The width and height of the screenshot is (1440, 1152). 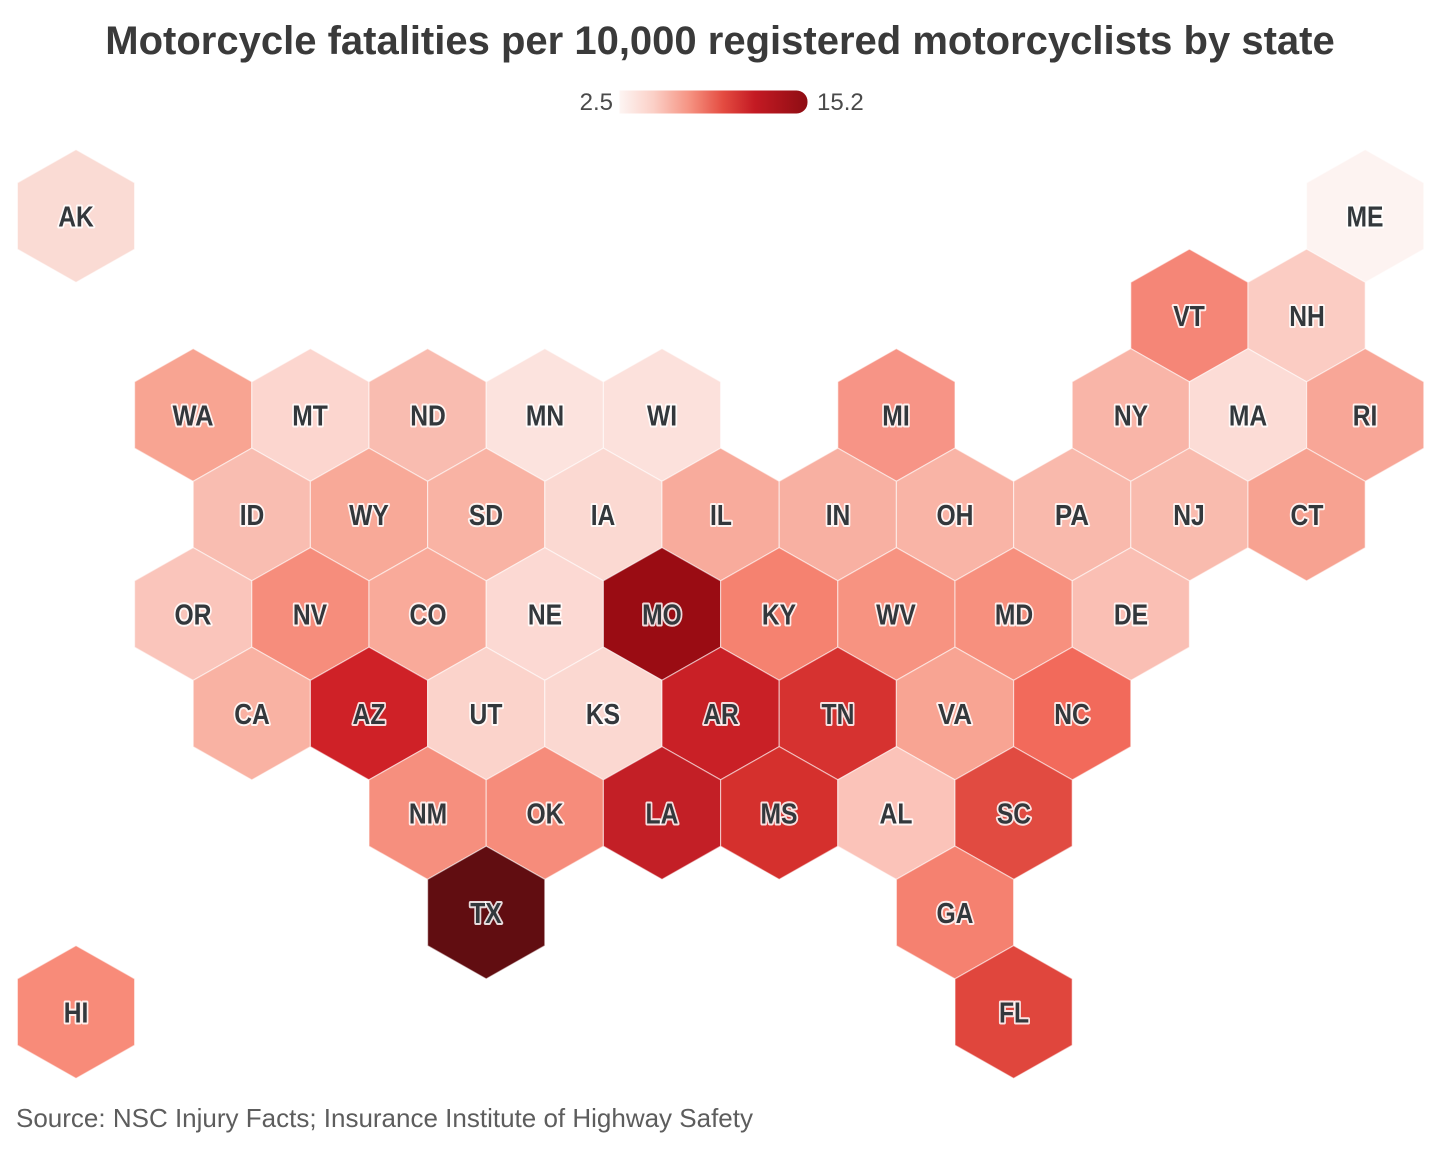 What do you see at coordinates (1131, 417) in the screenshot?
I see `svg-text: NY` at bounding box center [1131, 417].